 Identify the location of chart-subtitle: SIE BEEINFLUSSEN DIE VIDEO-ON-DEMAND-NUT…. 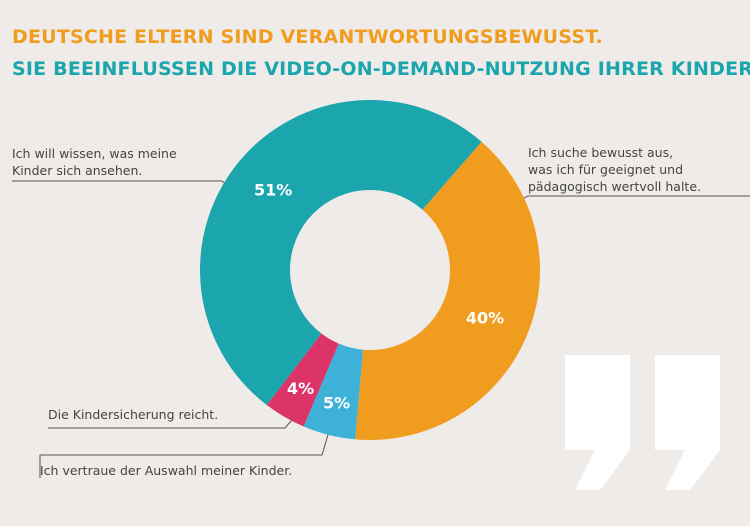
(381, 69).